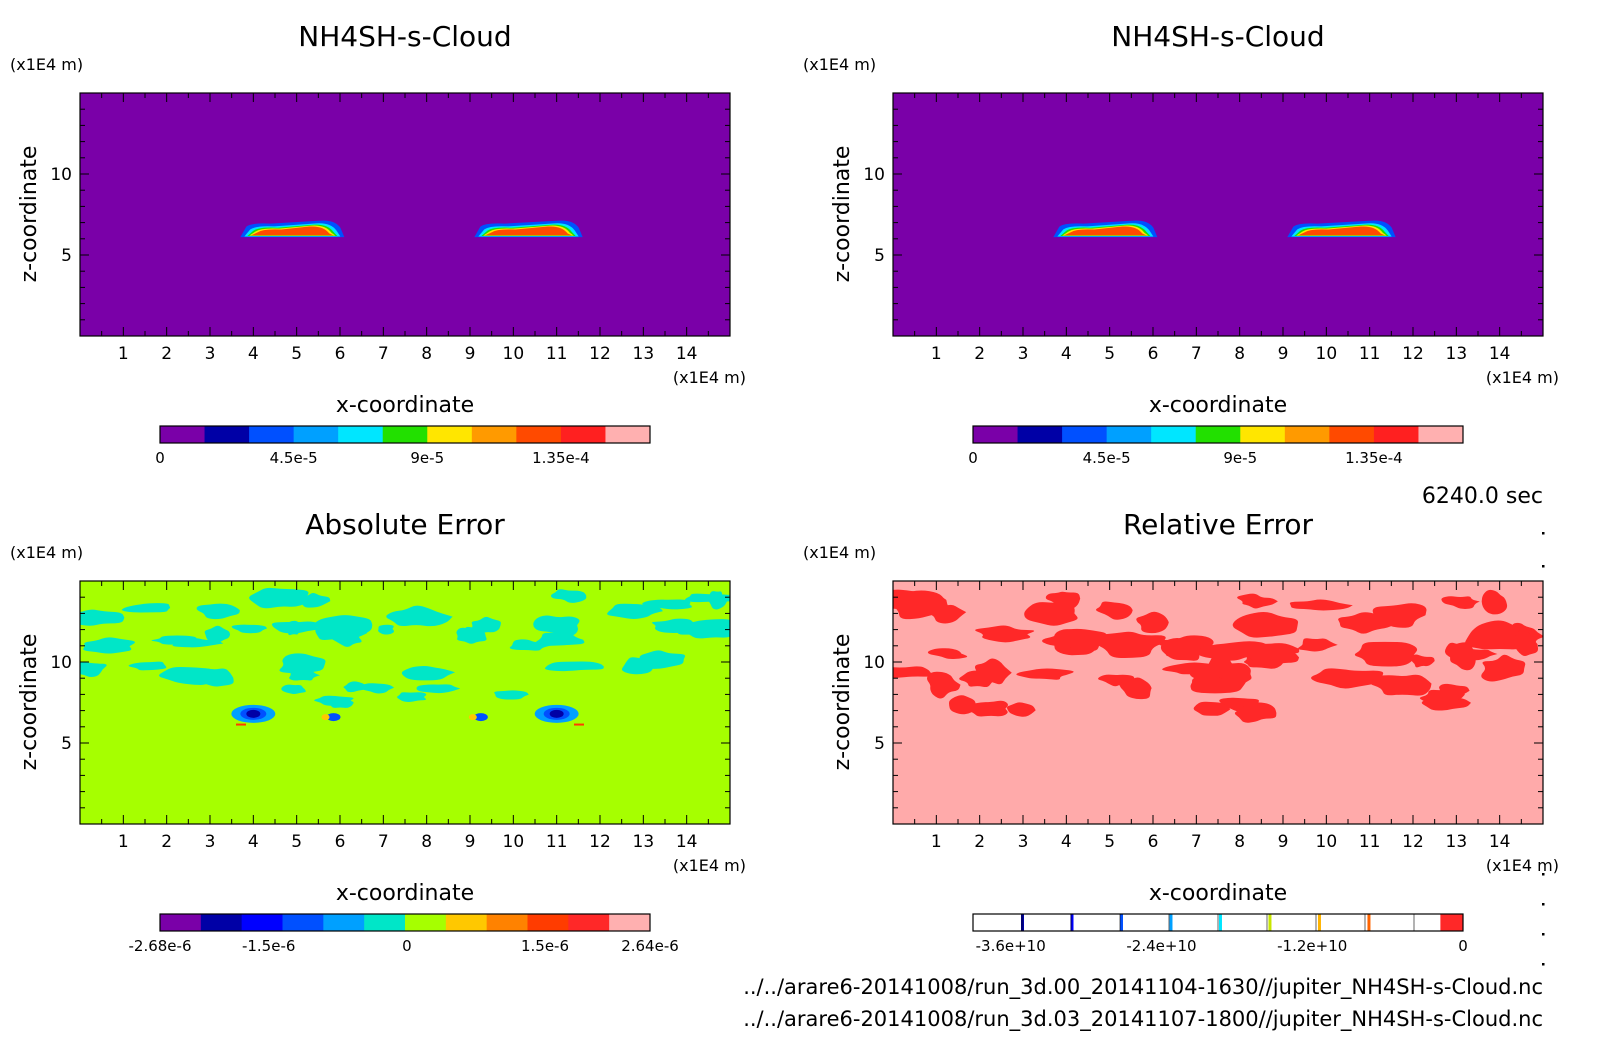  Describe the element at coordinates (1240, 458) in the screenshot. I see `colorbar-tick-label: 9e-5` at that location.